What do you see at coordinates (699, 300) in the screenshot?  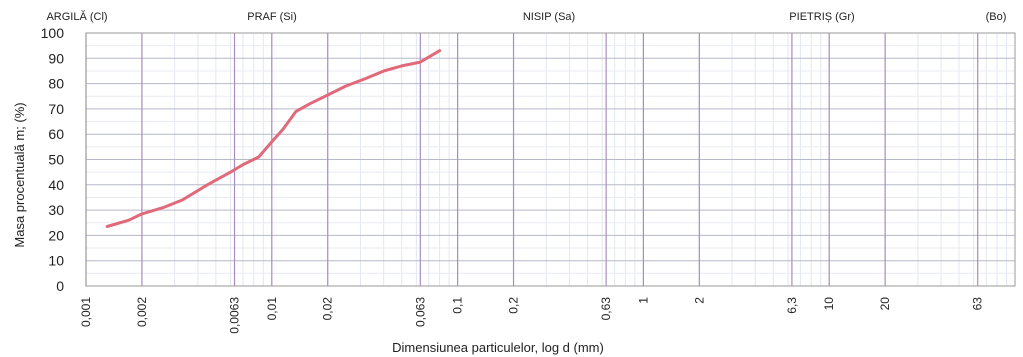 I see `x-tick-label: 2` at bounding box center [699, 300].